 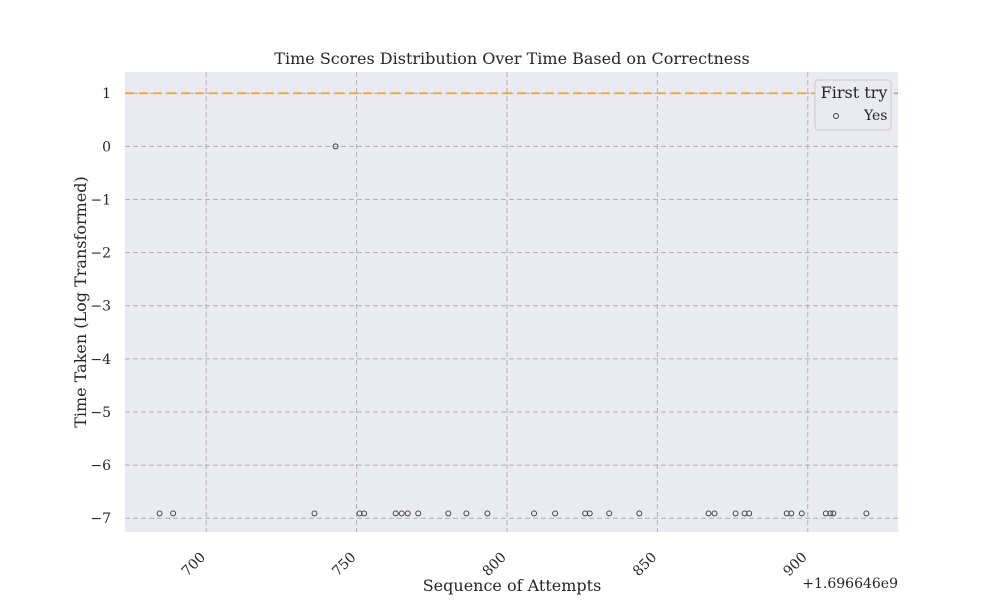 What do you see at coordinates (853, 105) in the screenshot?
I see `legend: First try Yes` at bounding box center [853, 105].